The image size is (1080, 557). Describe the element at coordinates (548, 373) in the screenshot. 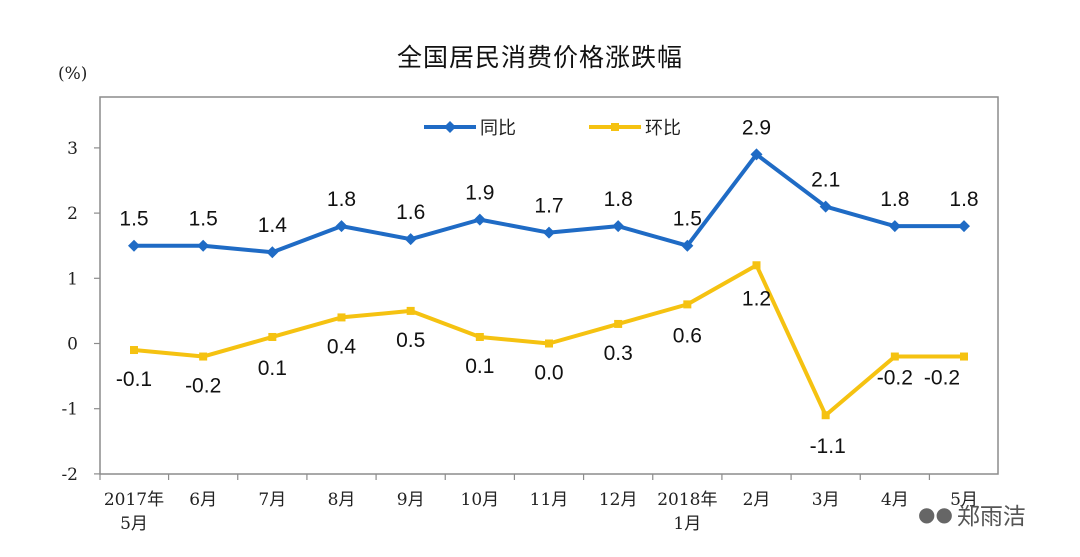

I see `data-label: 0.0` at that location.